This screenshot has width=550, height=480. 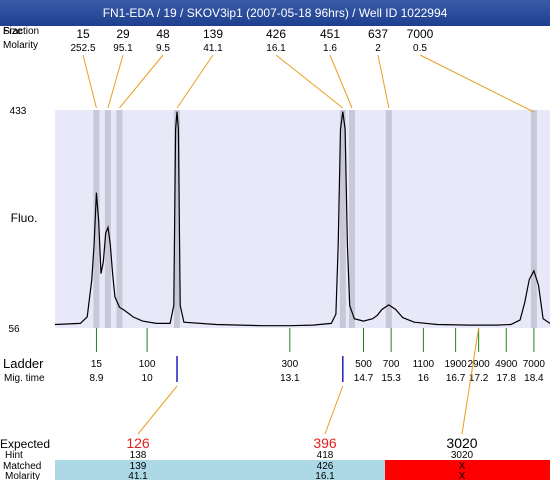 I want to click on ladder-size-label: 7000, so click(x=534, y=364).